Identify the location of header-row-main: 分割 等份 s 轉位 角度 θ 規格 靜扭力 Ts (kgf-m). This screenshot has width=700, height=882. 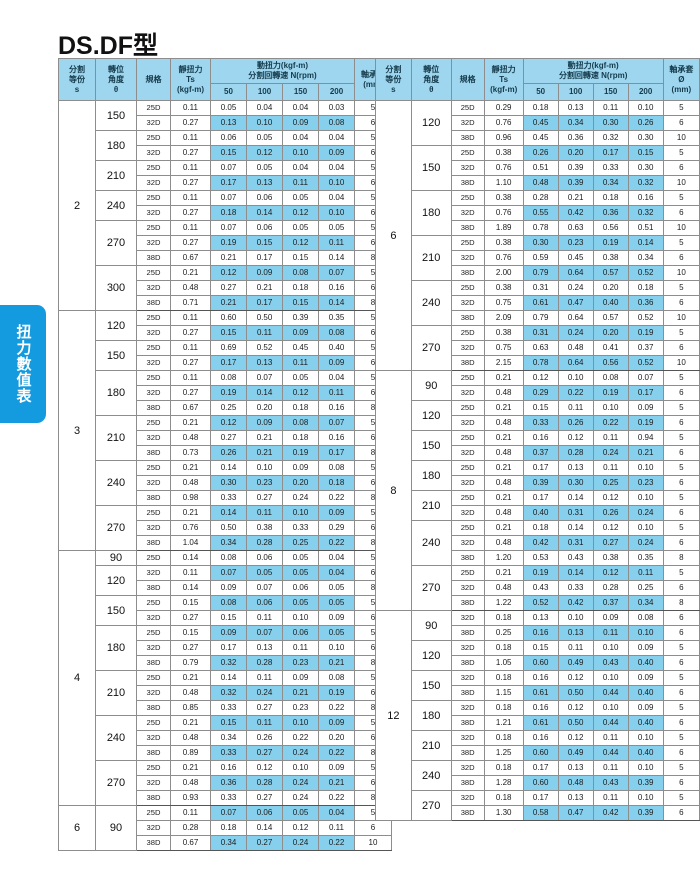
(225, 79).